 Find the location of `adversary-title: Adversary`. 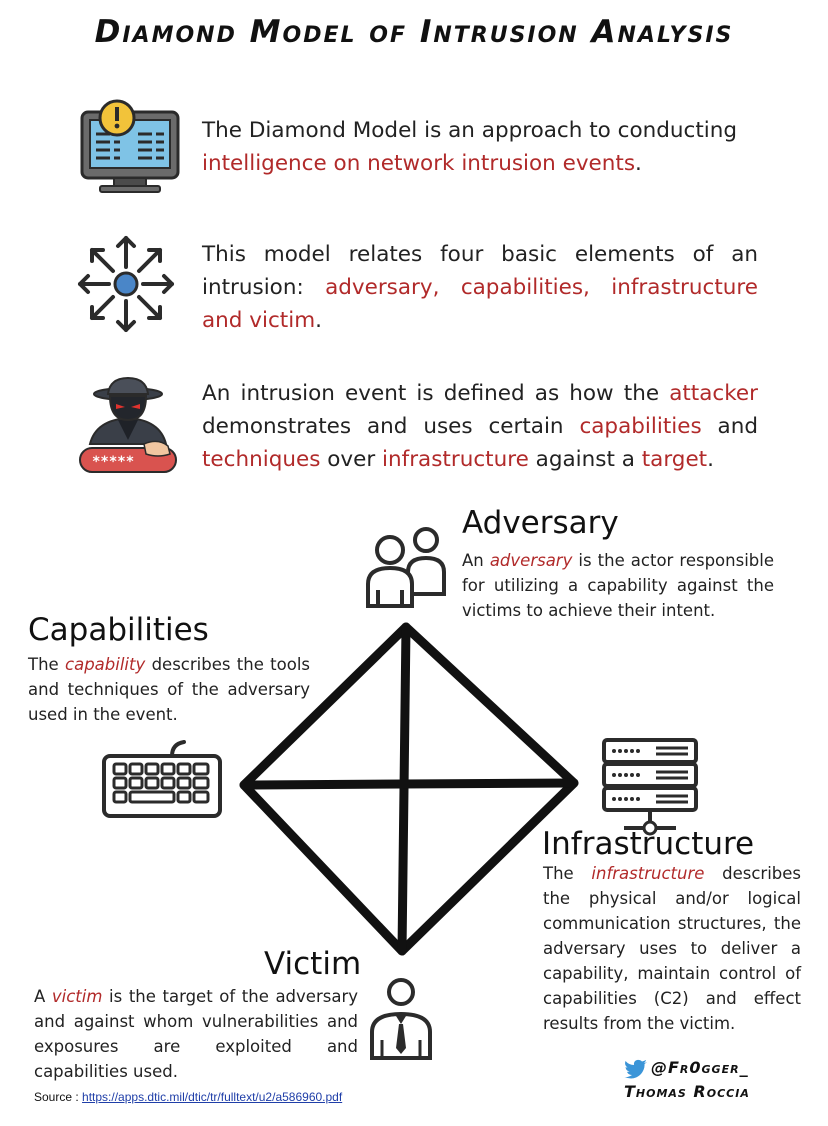

adversary-title: Adversary is located at coordinates (540, 523).